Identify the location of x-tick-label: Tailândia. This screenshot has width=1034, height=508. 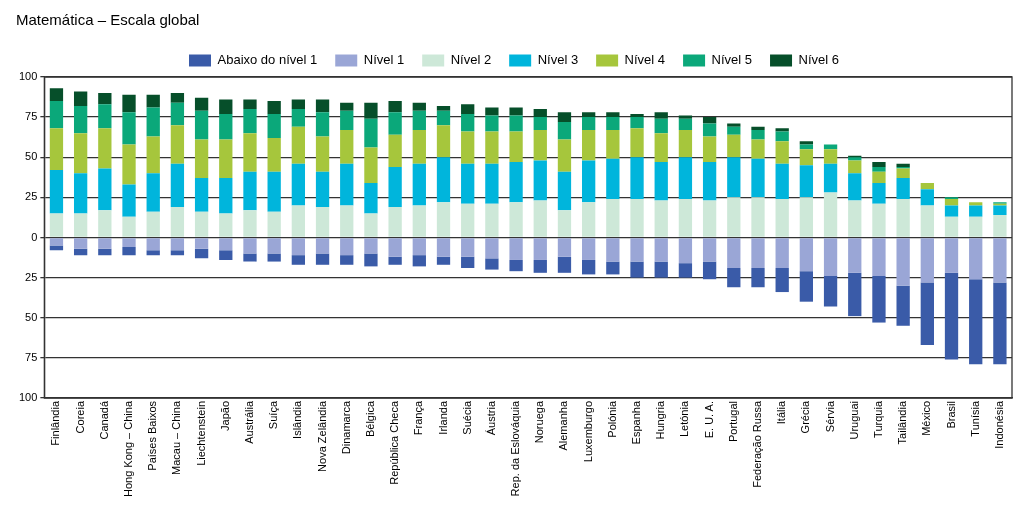
(902, 422).